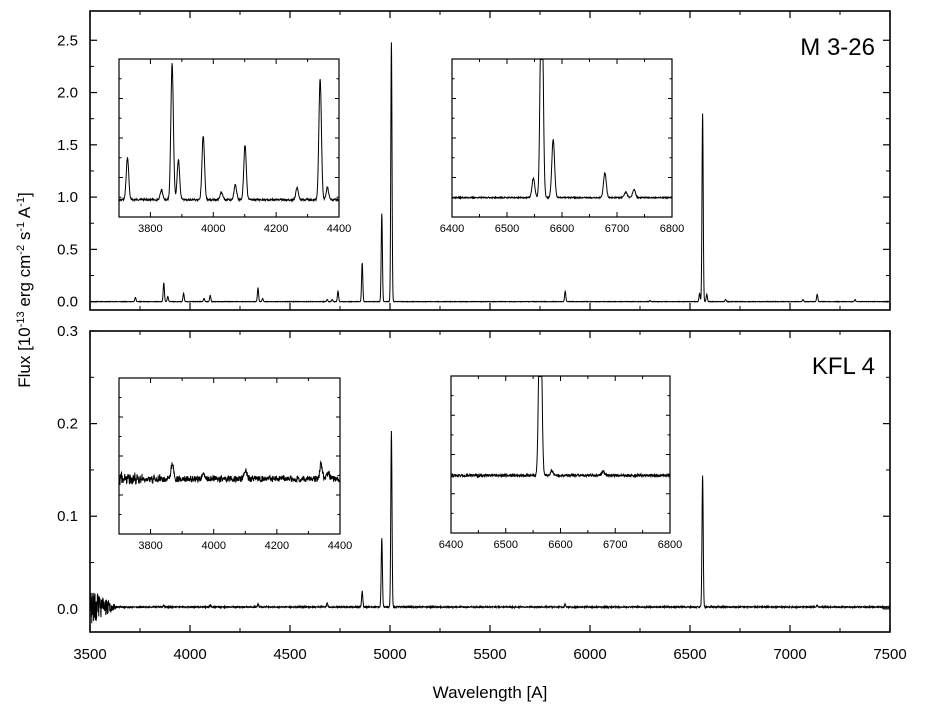 The image size is (926, 714). What do you see at coordinates (229, 472) in the screenshot?
I see `kfl4-inset-blue-line` at bounding box center [229, 472].